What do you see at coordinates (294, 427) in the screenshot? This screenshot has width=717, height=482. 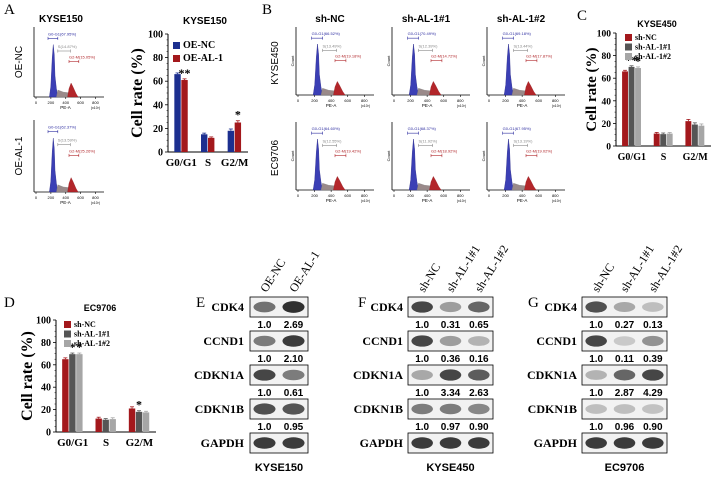 I see `band-ratio: 0.95` at bounding box center [294, 427].